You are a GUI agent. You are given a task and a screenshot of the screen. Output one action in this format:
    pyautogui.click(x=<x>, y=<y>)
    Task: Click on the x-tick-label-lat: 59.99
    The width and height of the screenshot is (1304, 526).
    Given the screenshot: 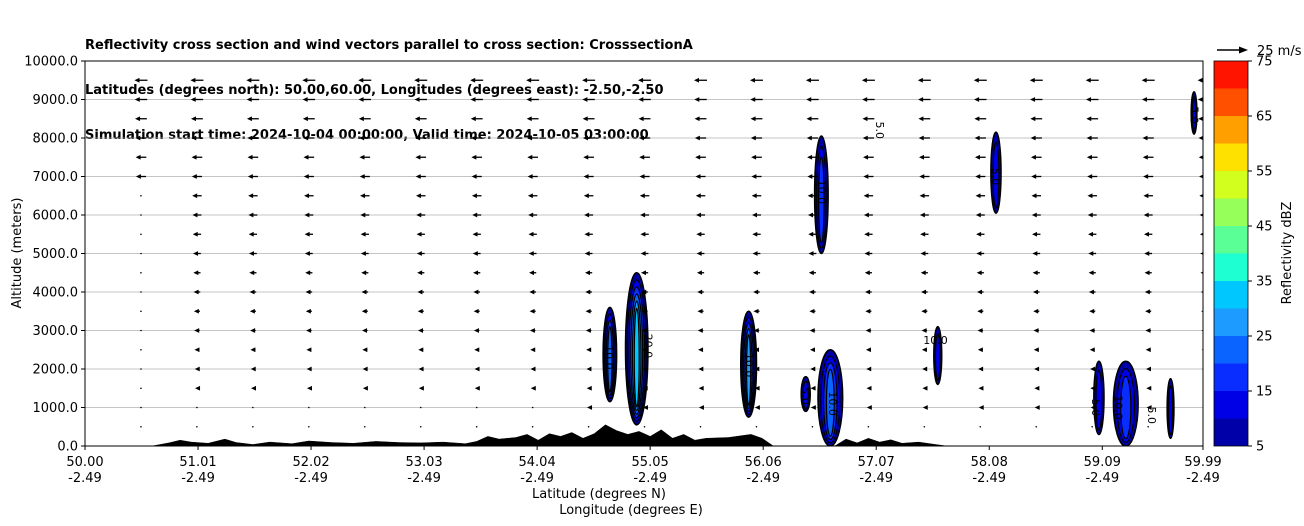 What is the action you would take?
    pyautogui.click(x=1202, y=462)
    